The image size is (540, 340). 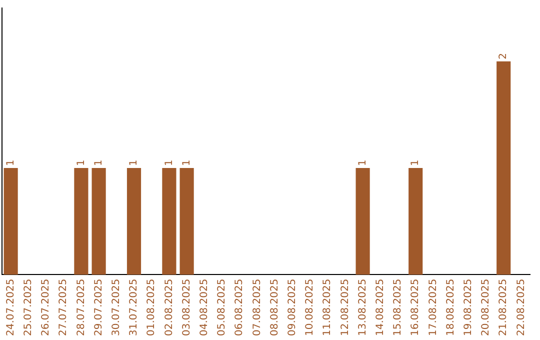 I want to click on x-tick-label: 07.08.2025, so click(x=257, y=307).